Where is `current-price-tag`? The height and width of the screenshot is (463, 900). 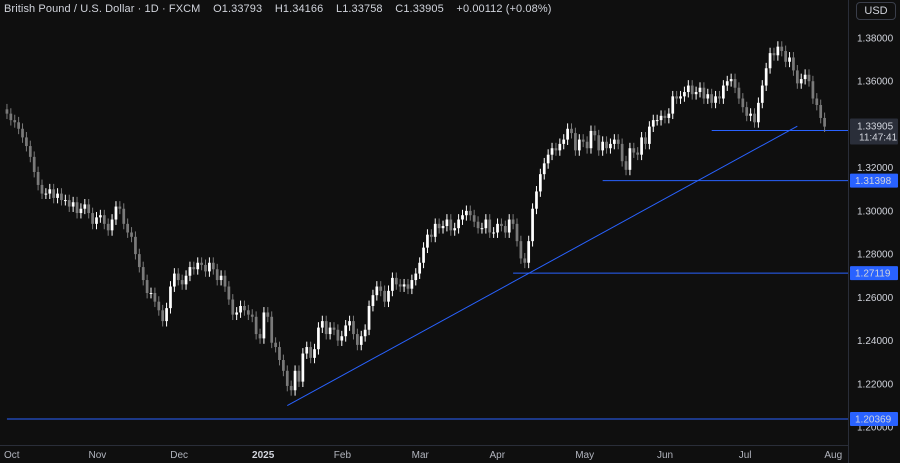
current-price-tag is located at coordinates (874, 131).